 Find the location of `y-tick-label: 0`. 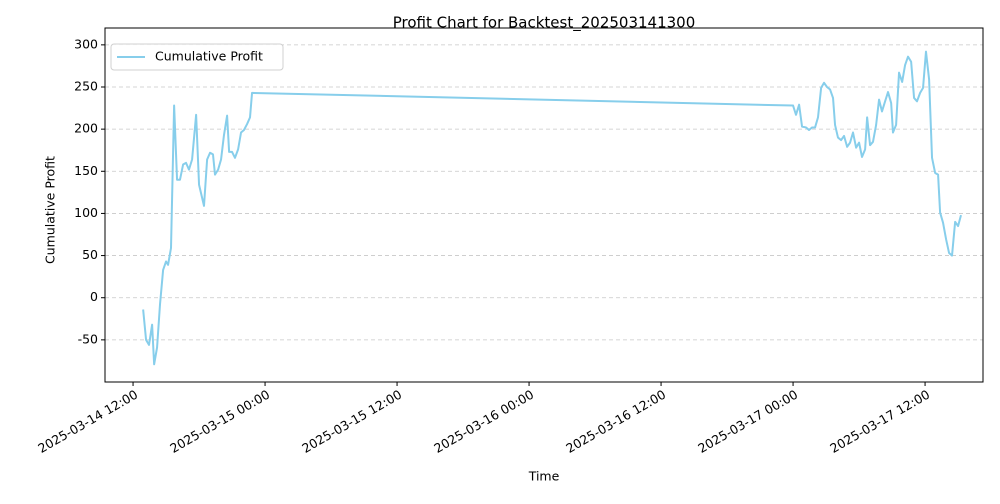

y-tick-label: 0 is located at coordinates (94, 296).